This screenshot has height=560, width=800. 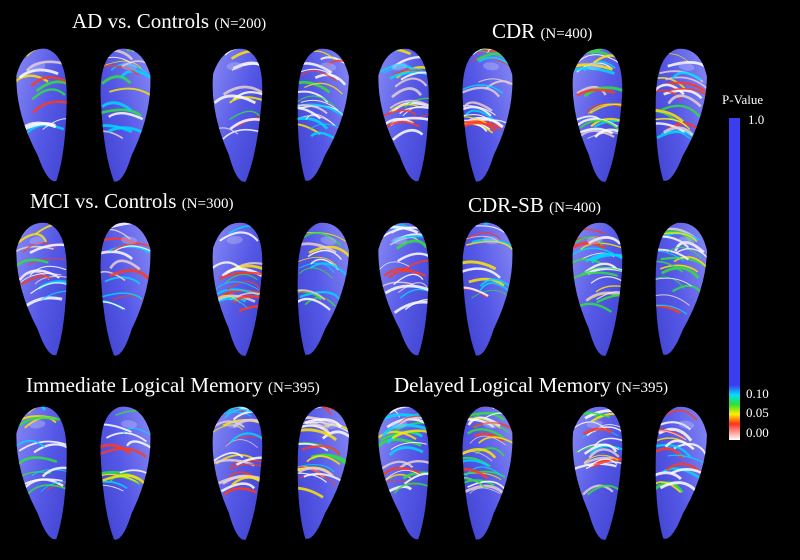 I want to click on colorbar-tick: 0.00, so click(x=757, y=432).